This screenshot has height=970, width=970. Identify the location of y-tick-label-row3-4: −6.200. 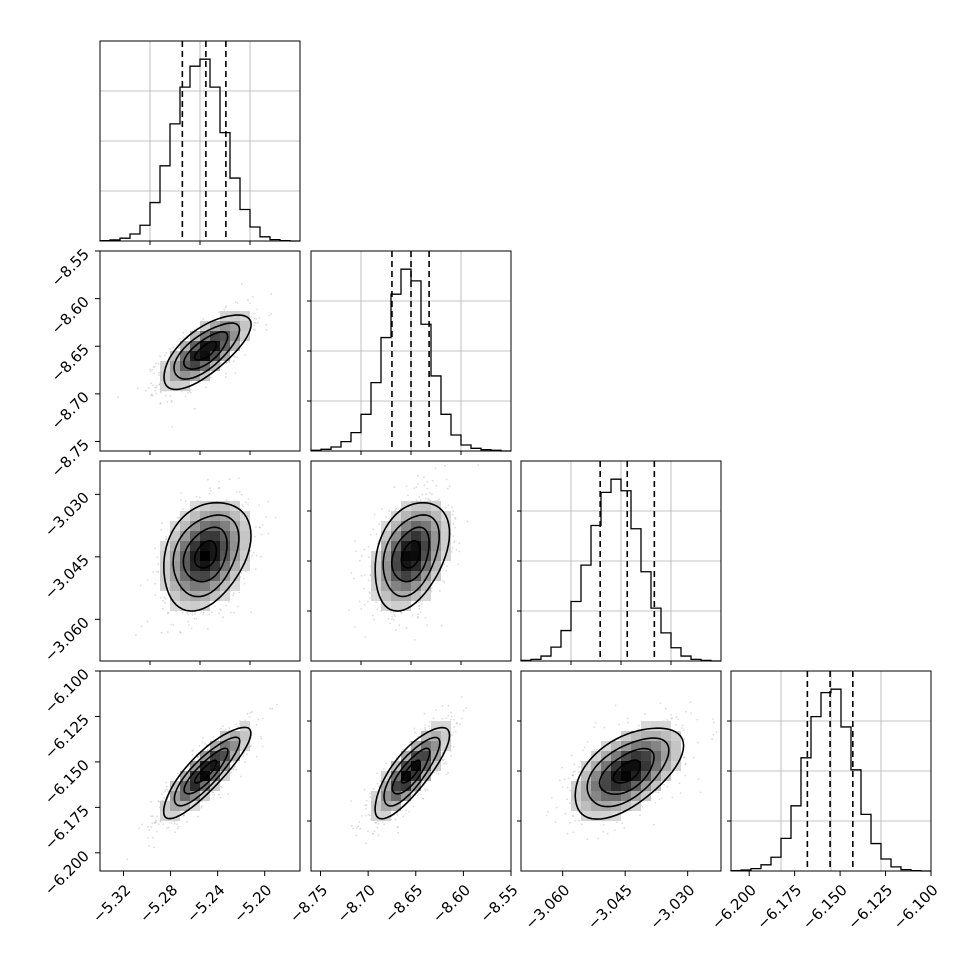
(67, 873).